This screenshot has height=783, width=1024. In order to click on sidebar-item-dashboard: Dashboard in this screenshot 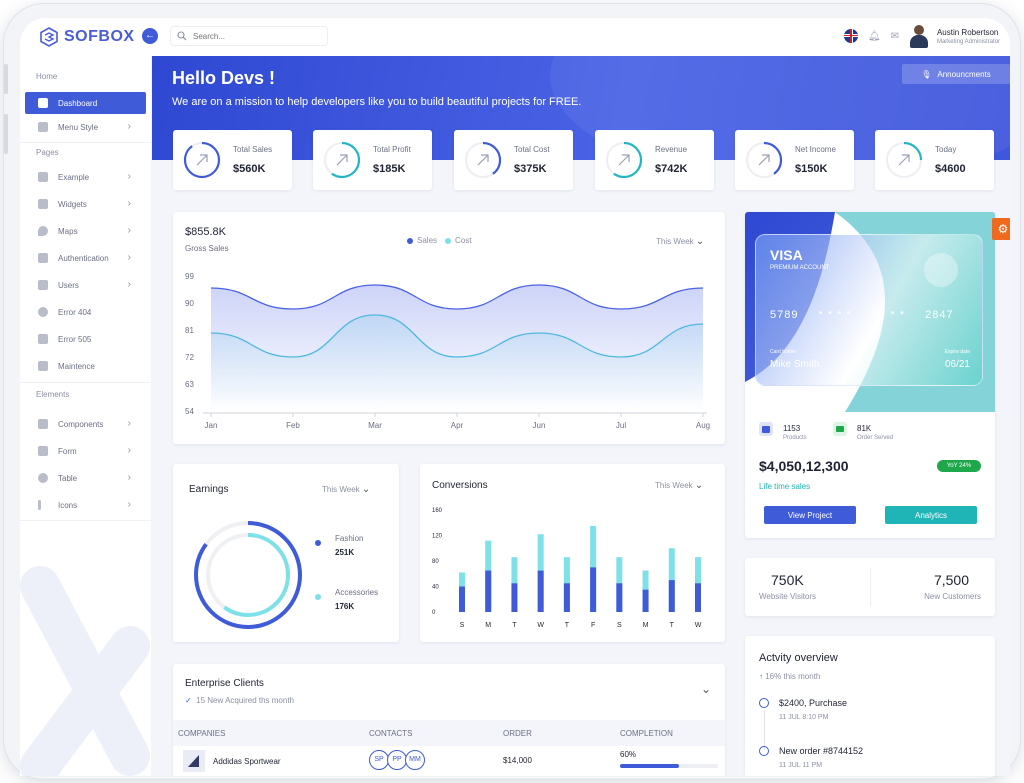, I will do `click(85, 103)`.